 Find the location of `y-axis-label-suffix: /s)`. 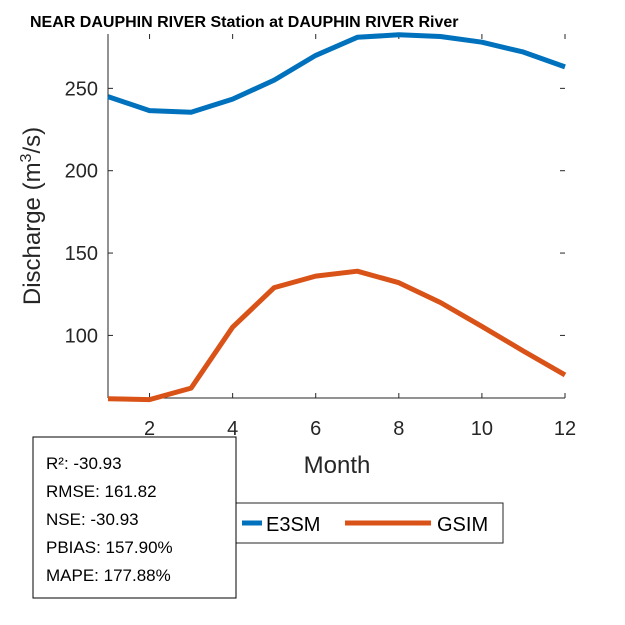

y-axis-label-suffix: /s) is located at coordinates (32, 140).